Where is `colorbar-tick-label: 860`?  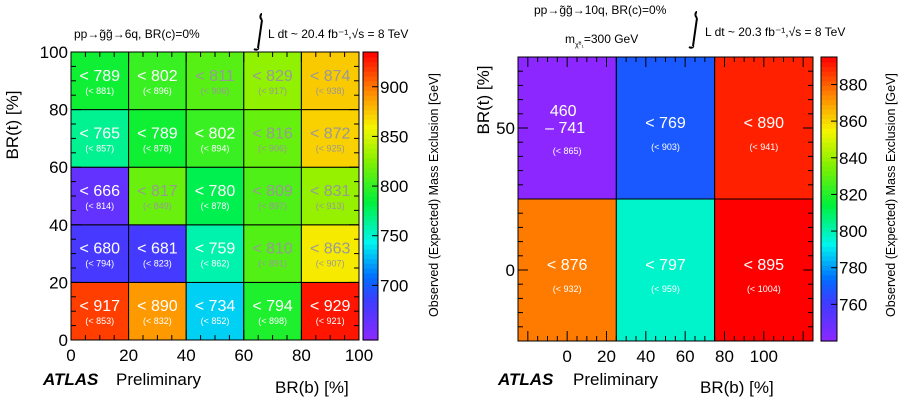
colorbar-tick-label: 860 is located at coordinates (853, 121).